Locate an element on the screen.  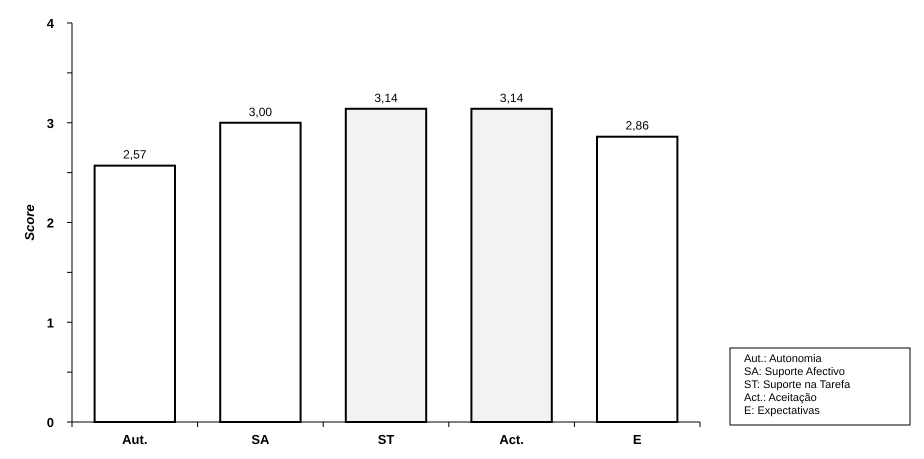
x-tick-label: Aut. is located at coordinates (135, 439).